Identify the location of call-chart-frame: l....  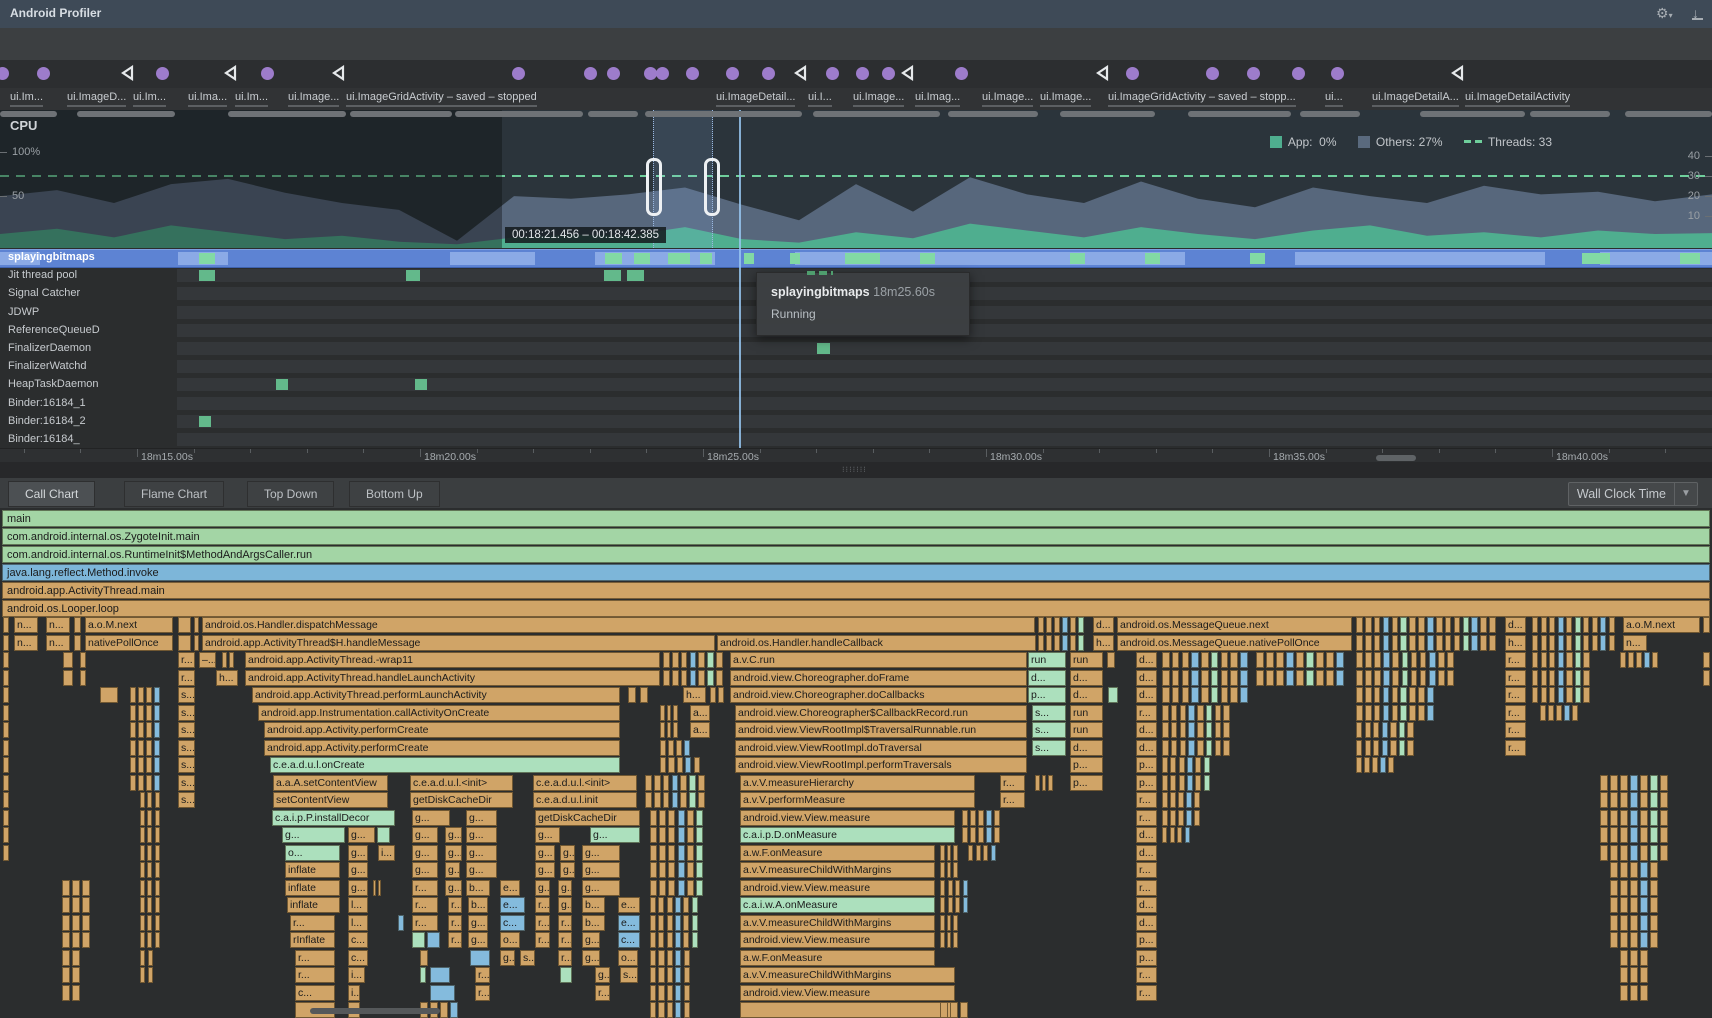
(358, 922).